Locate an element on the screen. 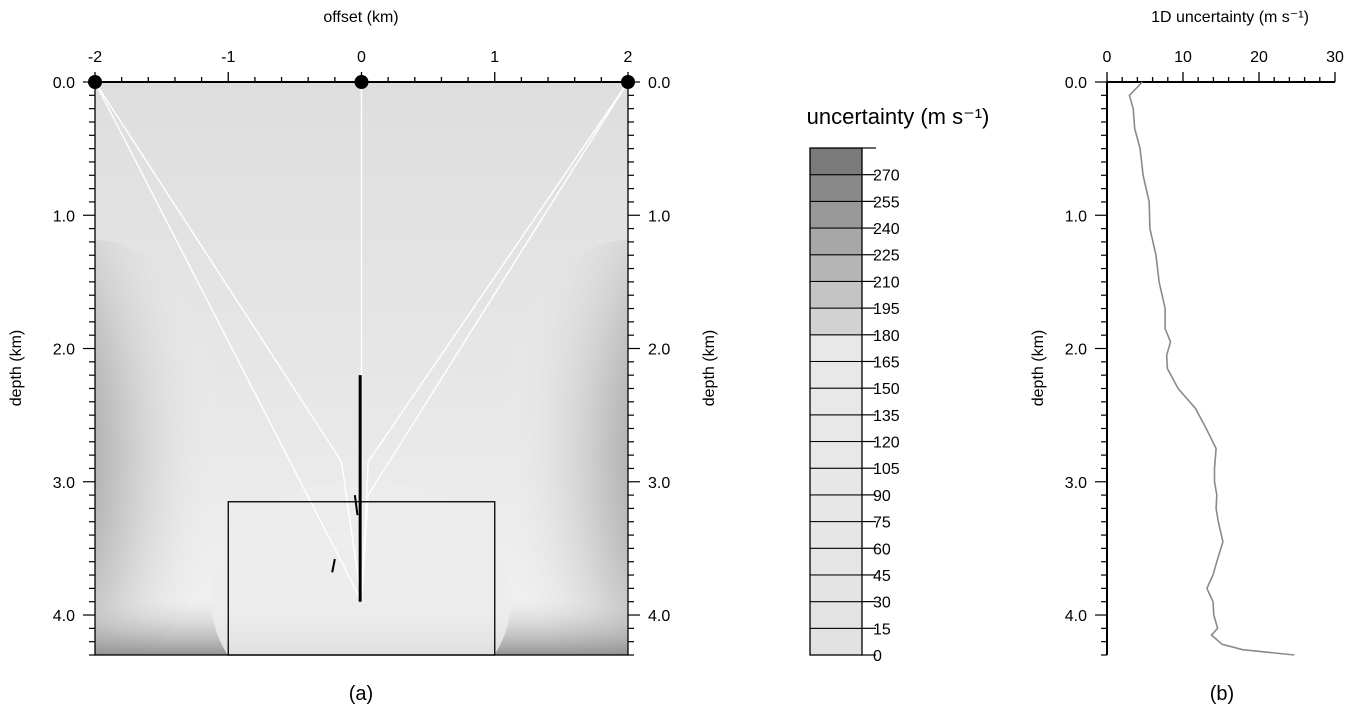  y-tick-label-right: 2.0 is located at coordinates (659, 350).